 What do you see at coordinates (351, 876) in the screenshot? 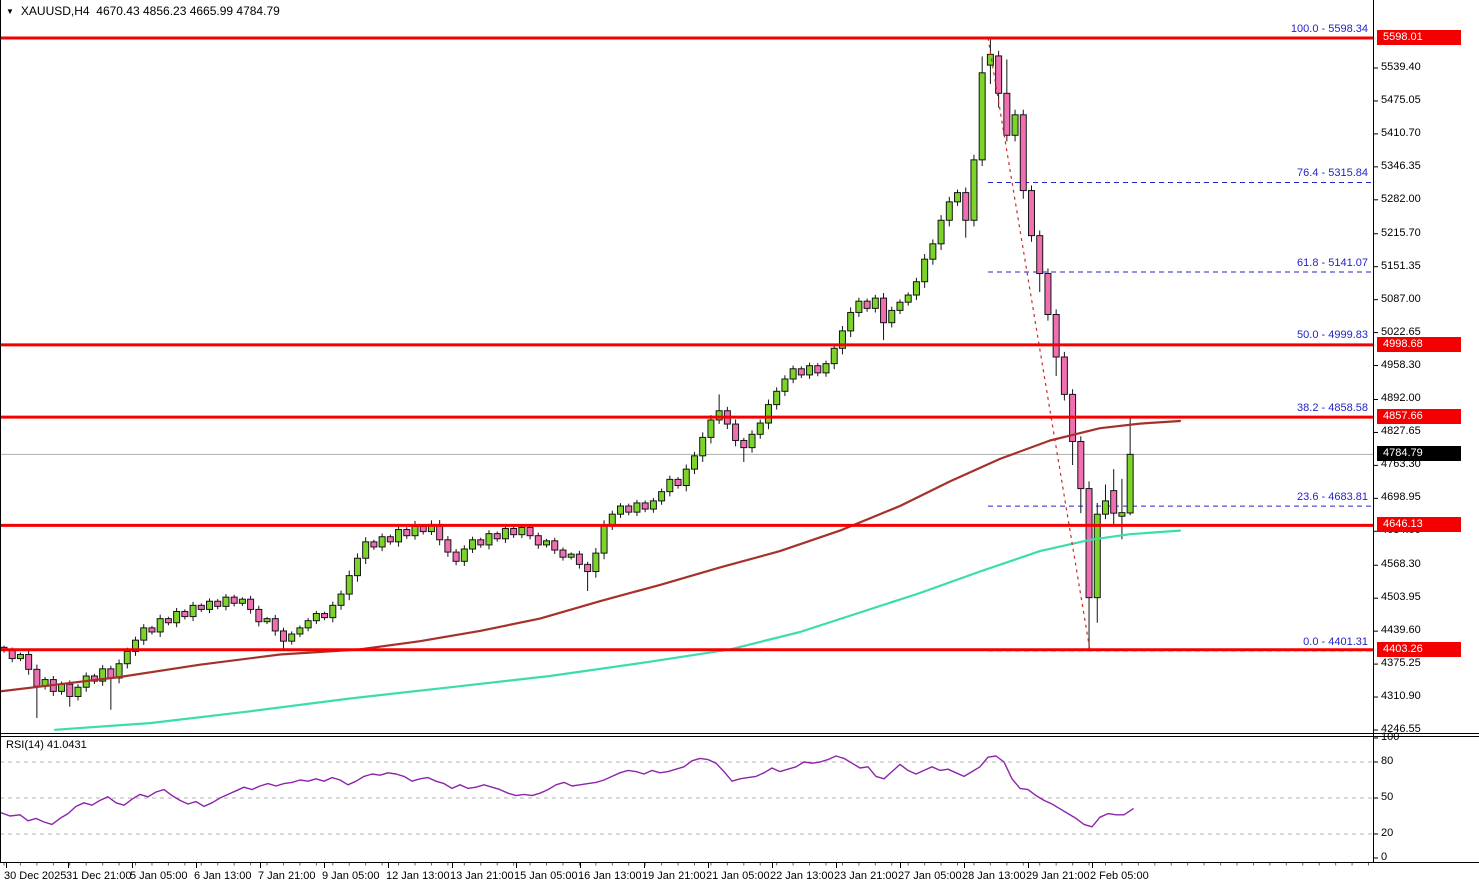
I see `time-axis-label: 9 Jan 05:00` at bounding box center [351, 876].